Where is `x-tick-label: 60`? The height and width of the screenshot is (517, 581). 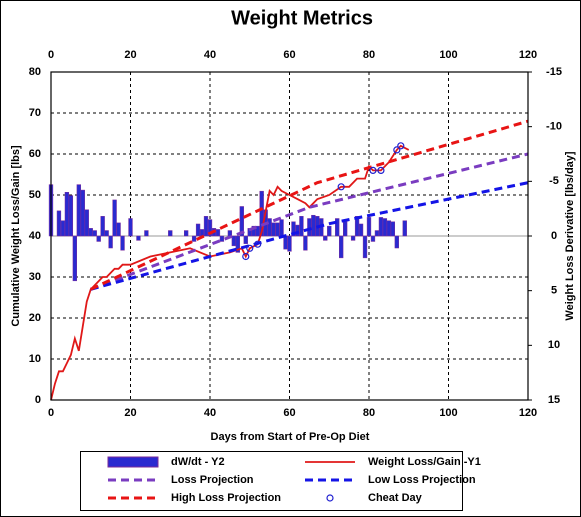 x-tick-label: 60 is located at coordinates (289, 413).